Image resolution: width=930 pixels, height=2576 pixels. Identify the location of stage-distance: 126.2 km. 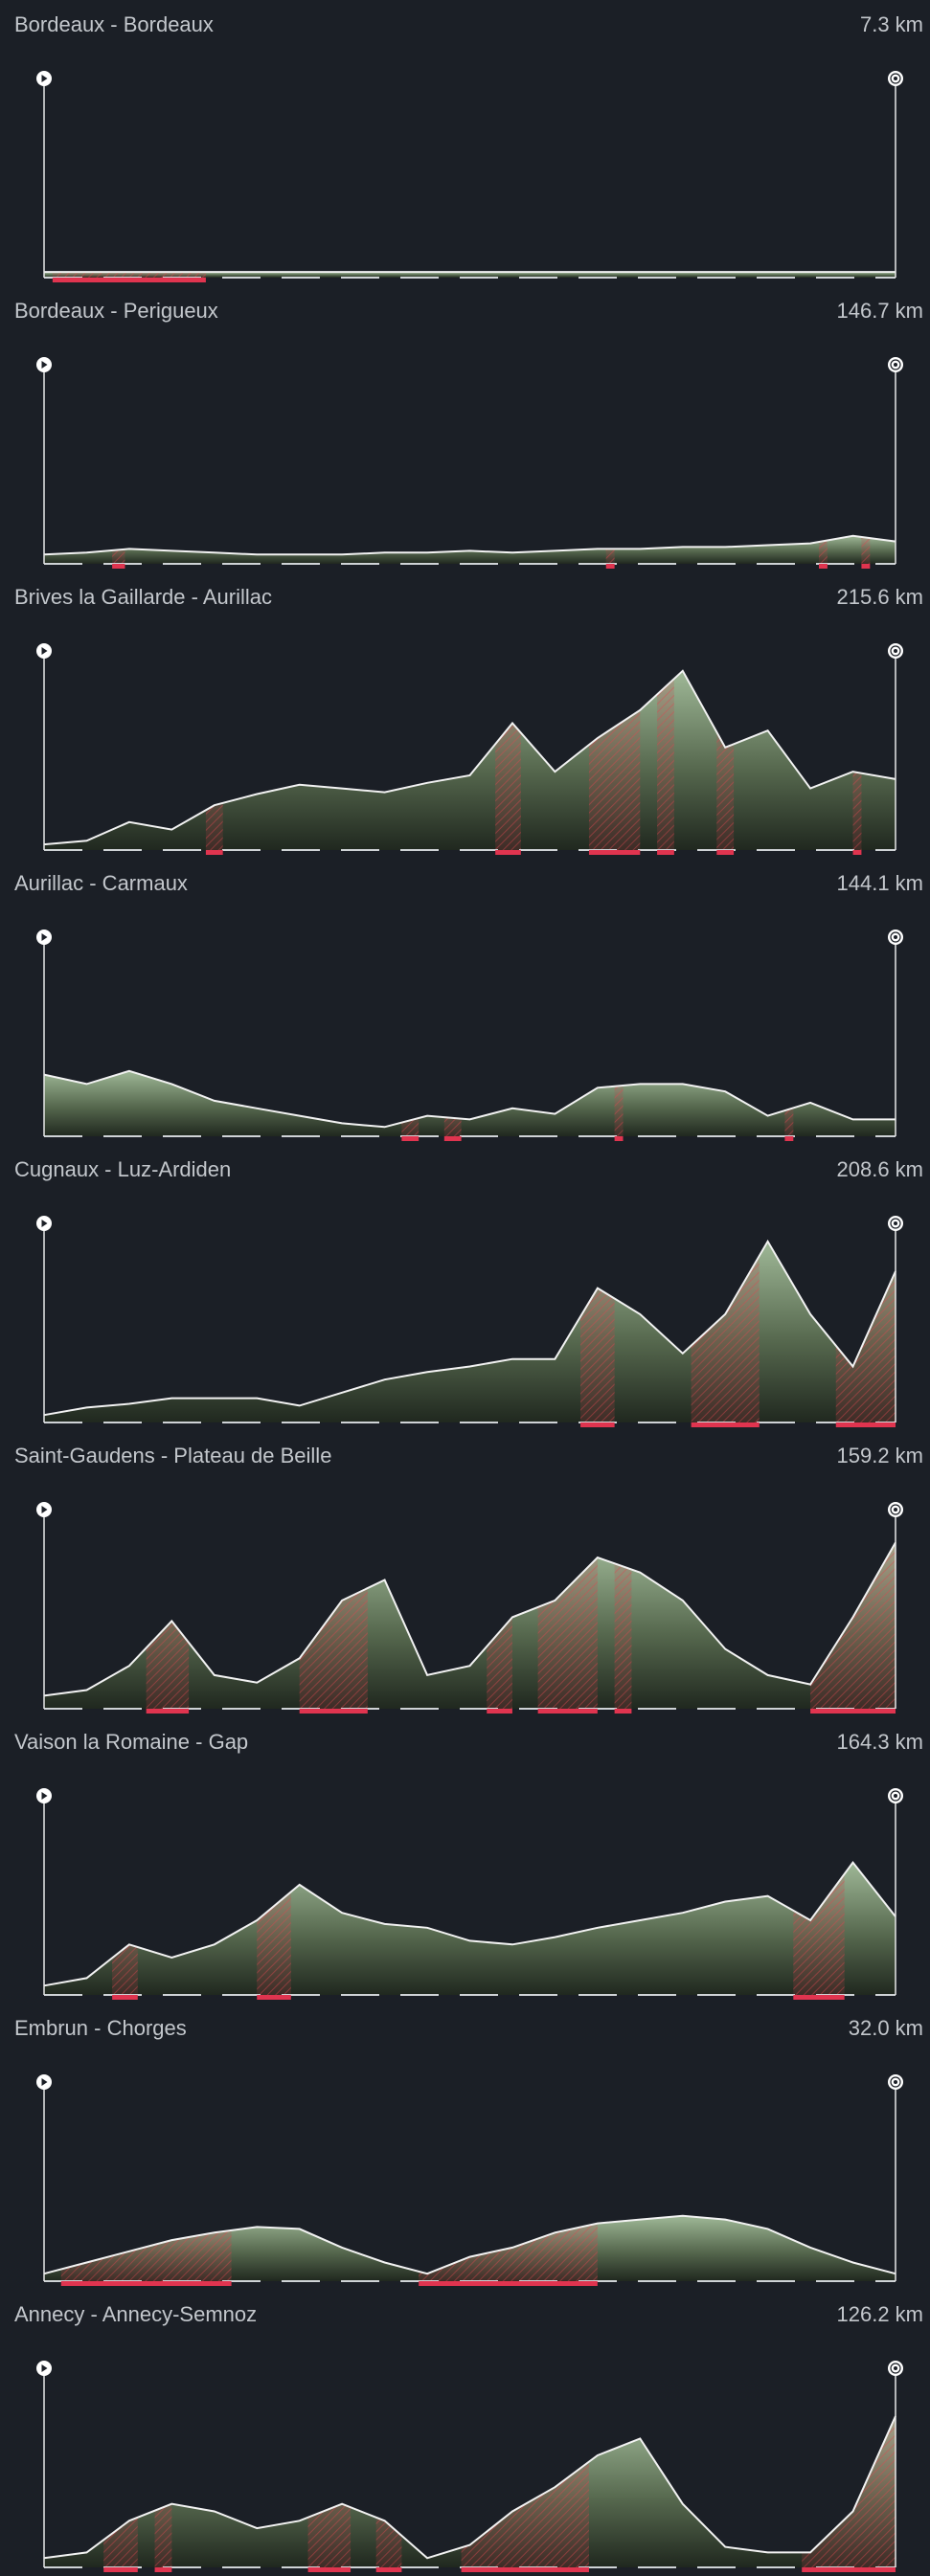
(880, 2314).